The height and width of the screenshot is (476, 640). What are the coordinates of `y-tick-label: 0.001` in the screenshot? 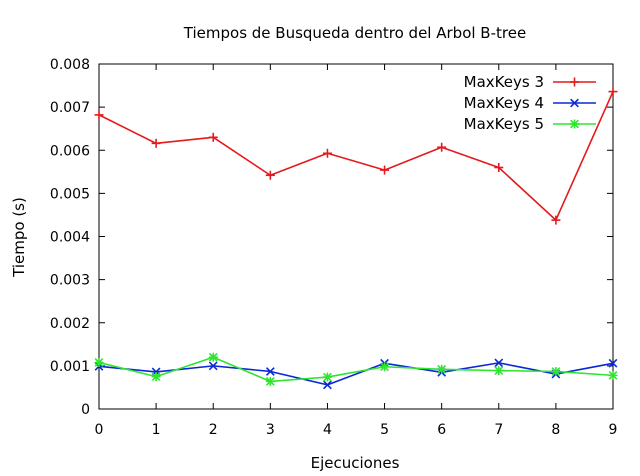 It's located at (70, 367).